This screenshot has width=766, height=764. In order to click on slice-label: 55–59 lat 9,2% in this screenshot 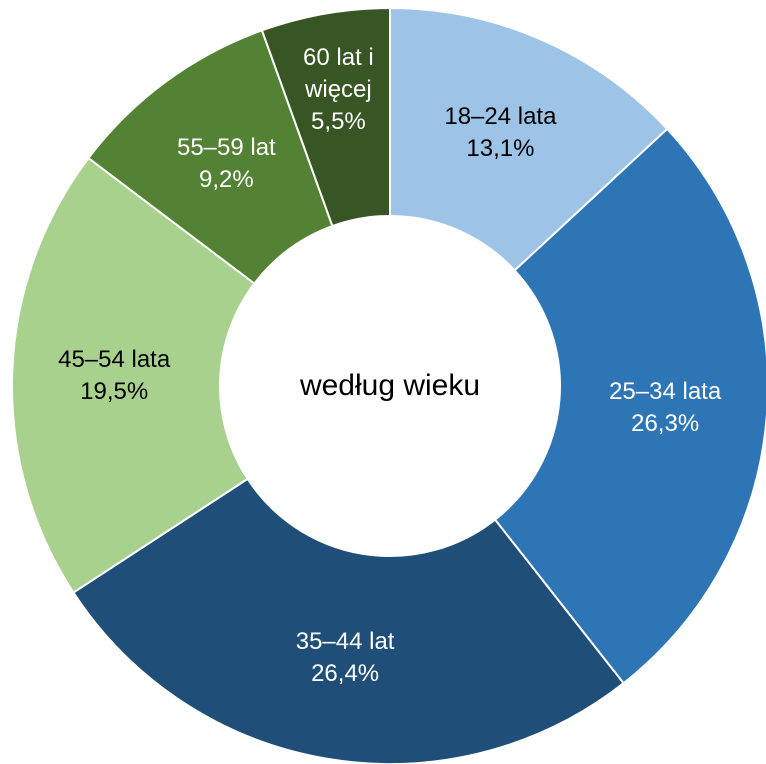, I will do `click(226, 164)`.